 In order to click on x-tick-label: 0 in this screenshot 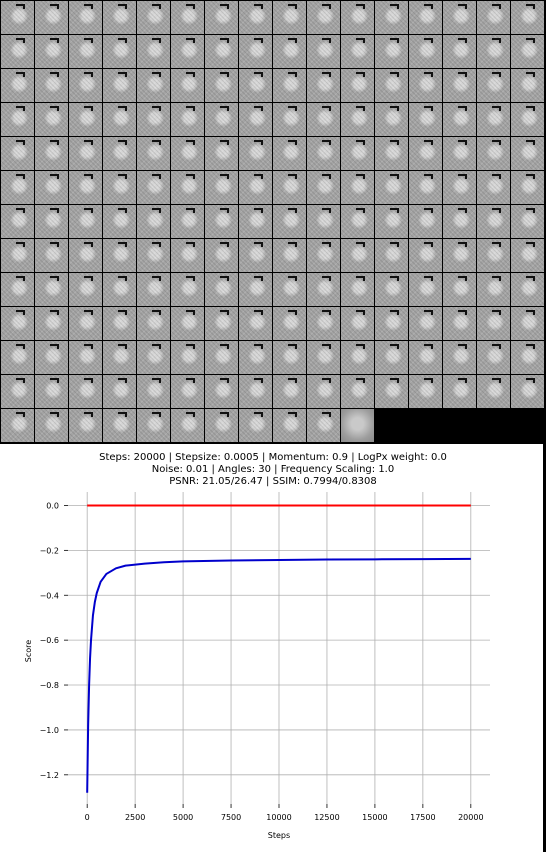, I will do `click(87, 817)`.